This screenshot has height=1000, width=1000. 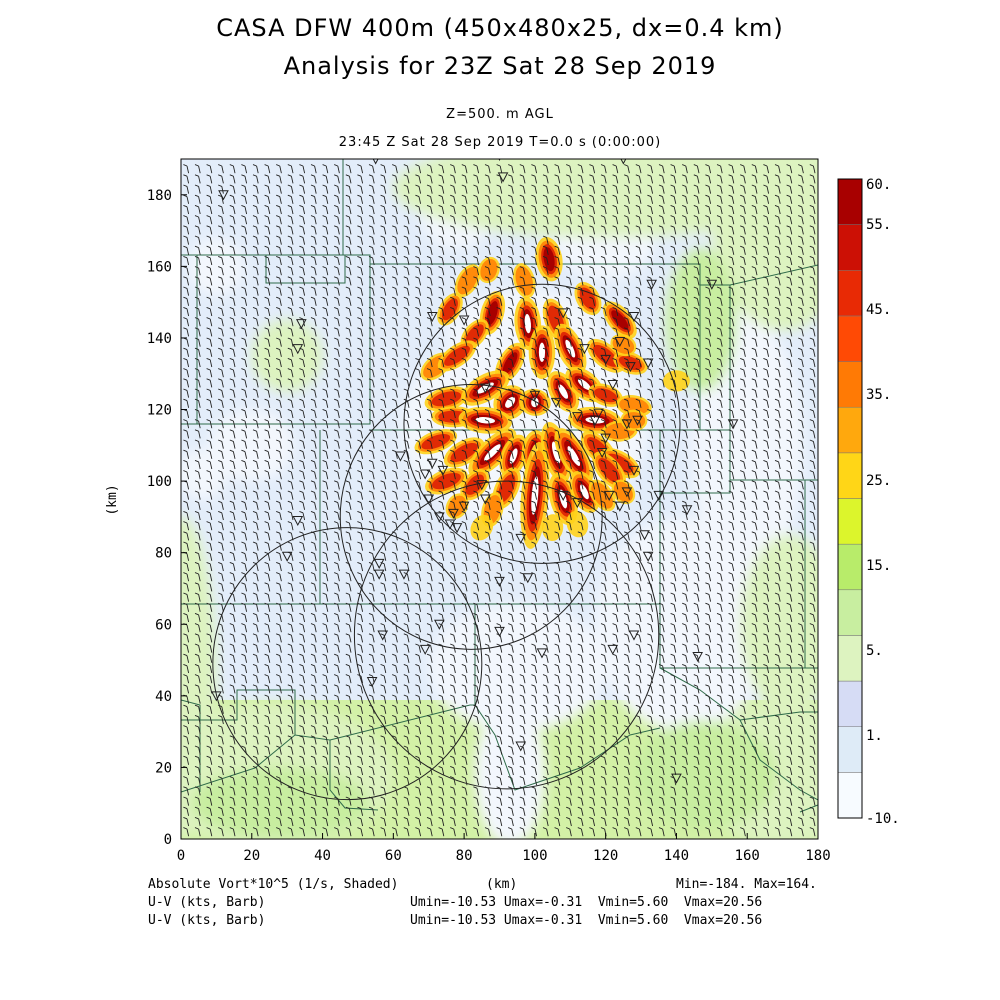 What do you see at coordinates (504, 848) in the screenshot?
I see `x-axis: 0 20 40 60 80 100 120 140 160 180` at bounding box center [504, 848].